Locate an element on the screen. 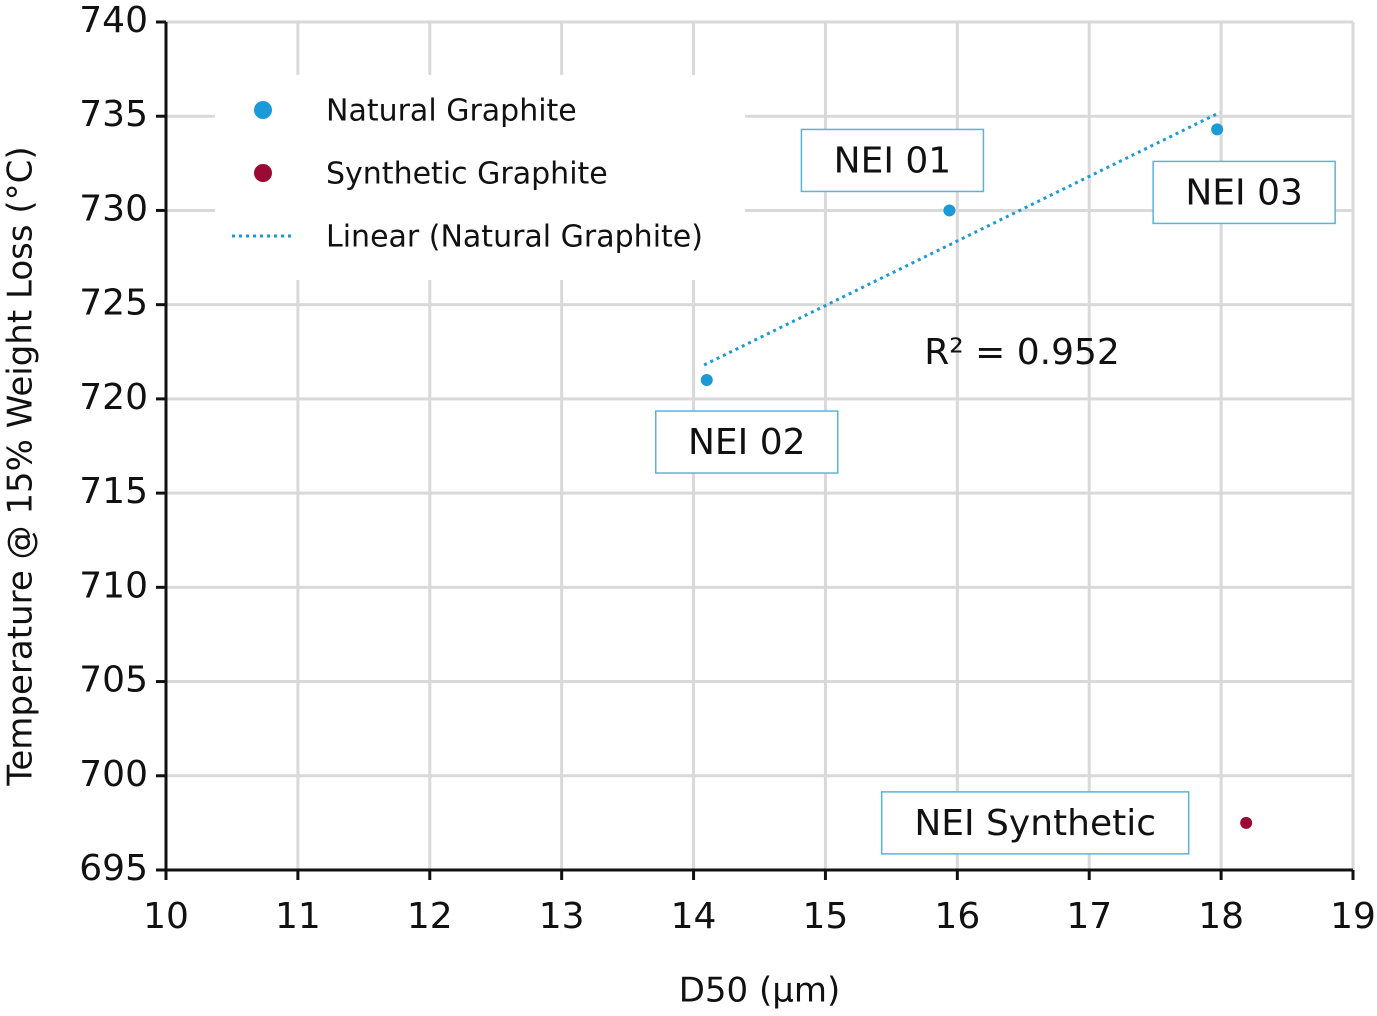 The height and width of the screenshot is (1016, 1377). x-tick-label: 12 is located at coordinates (430, 916).